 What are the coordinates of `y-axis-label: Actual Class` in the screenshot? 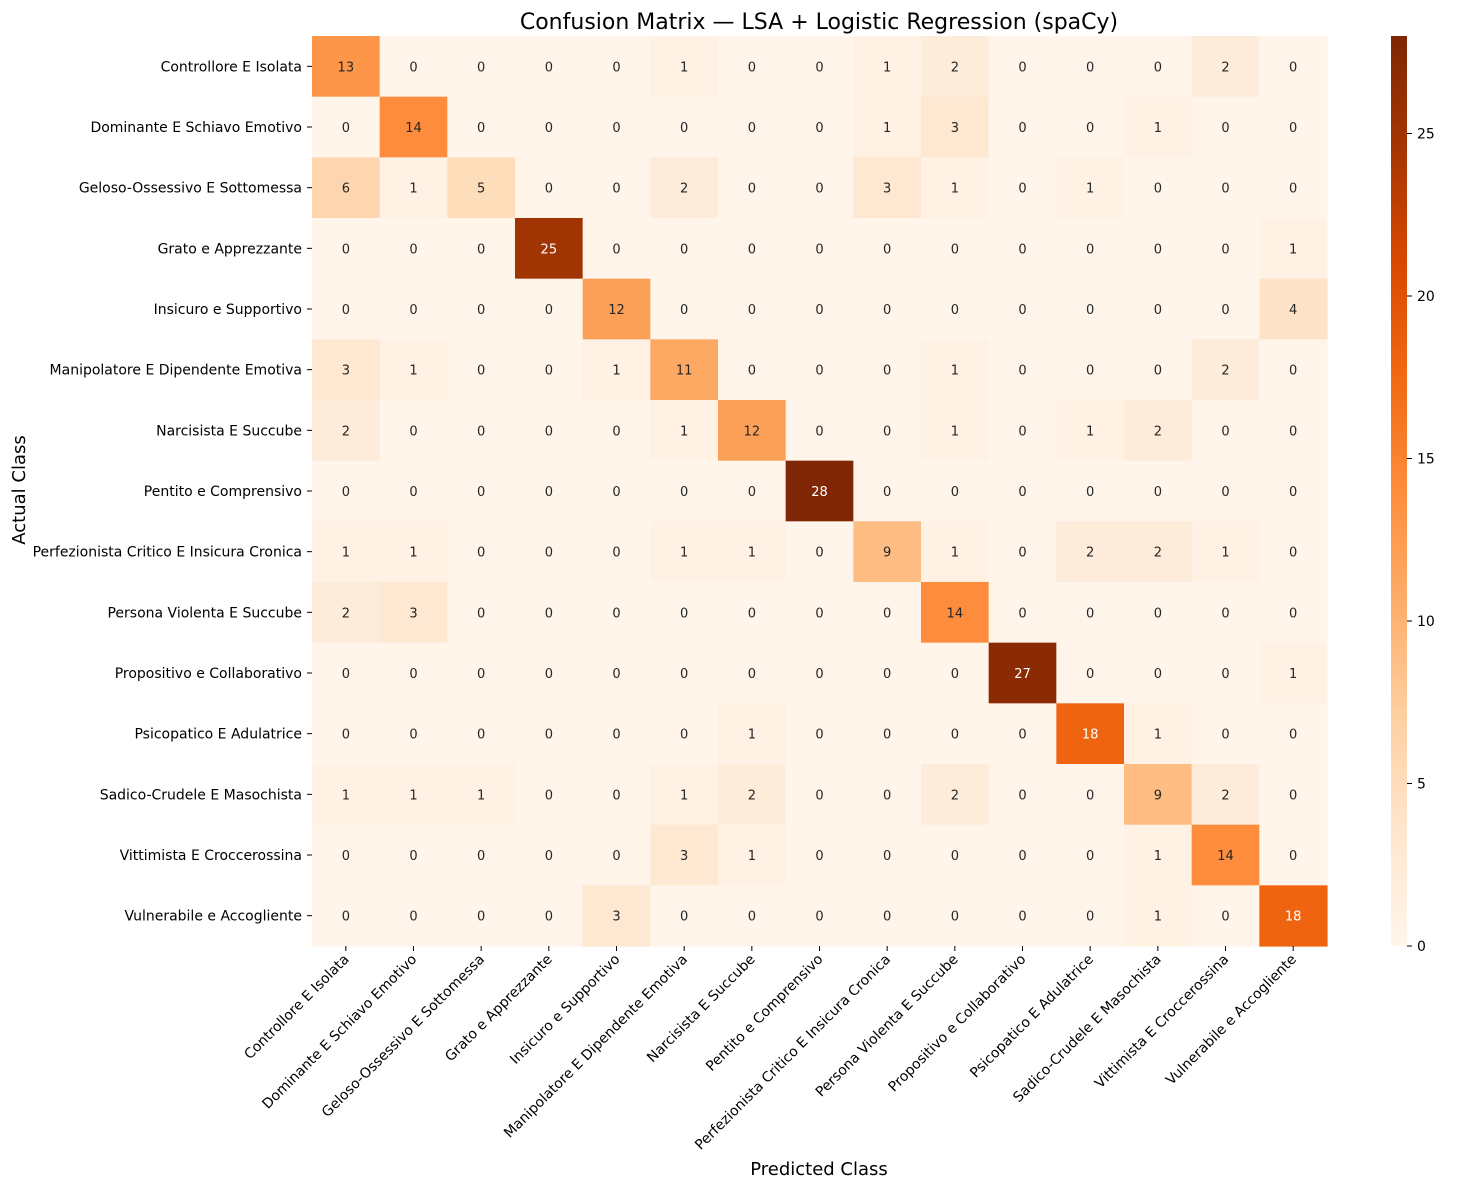 It's located at (19, 489).